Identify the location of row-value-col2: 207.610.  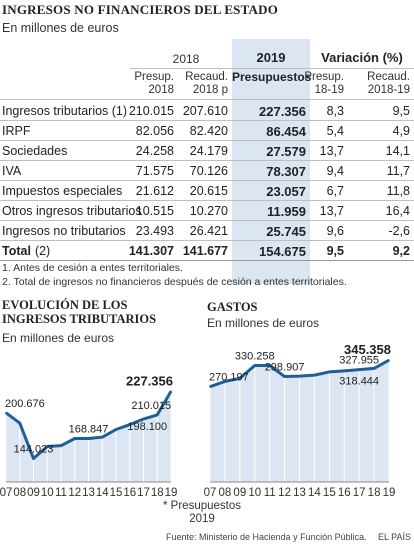
(205, 111).